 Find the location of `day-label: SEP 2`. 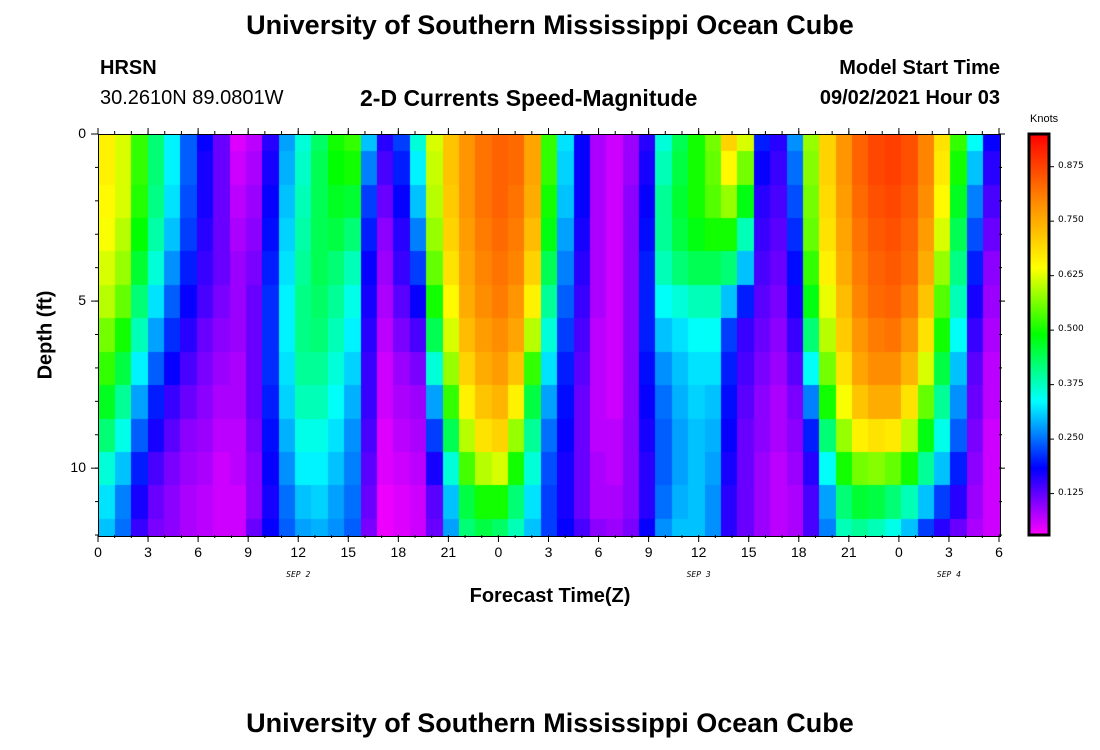

day-label: SEP 2 is located at coordinates (298, 574).